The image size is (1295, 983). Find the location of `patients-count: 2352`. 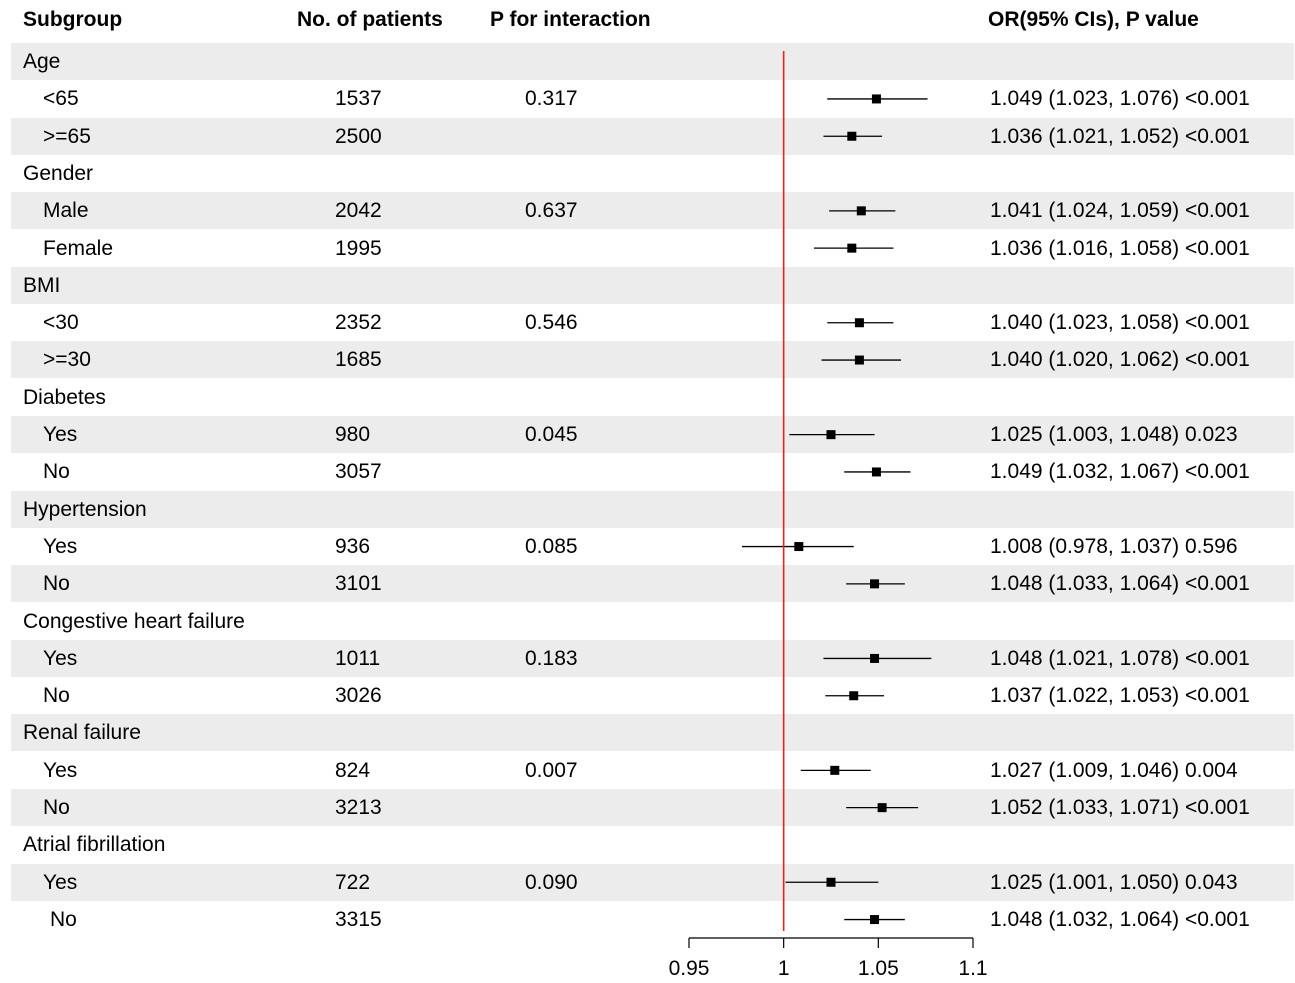

patients-count: 2352 is located at coordinates (358, 323).